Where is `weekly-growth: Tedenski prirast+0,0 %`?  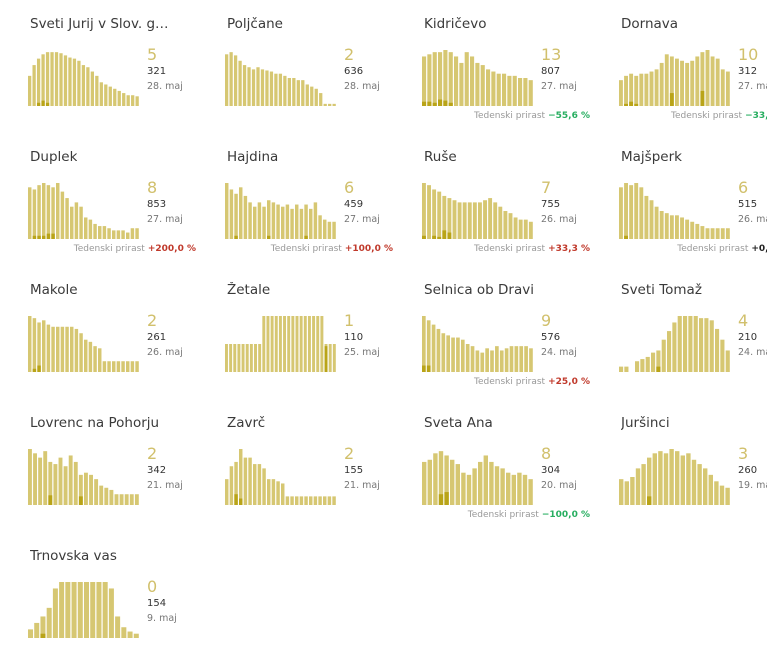 weekly-growth: Tedenski prirast+0,0 % is located at coordinates (722, 249).